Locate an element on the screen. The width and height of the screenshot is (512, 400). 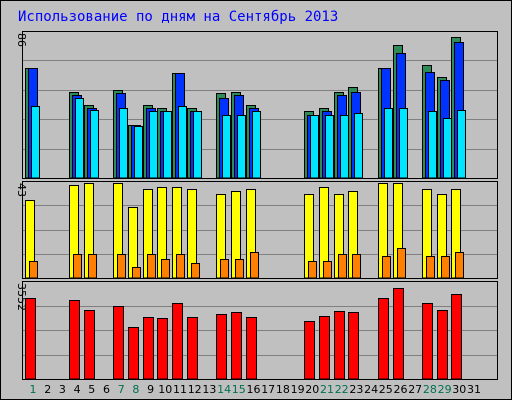
x-label-day-2: 2 is located at coordinates (47, 389).